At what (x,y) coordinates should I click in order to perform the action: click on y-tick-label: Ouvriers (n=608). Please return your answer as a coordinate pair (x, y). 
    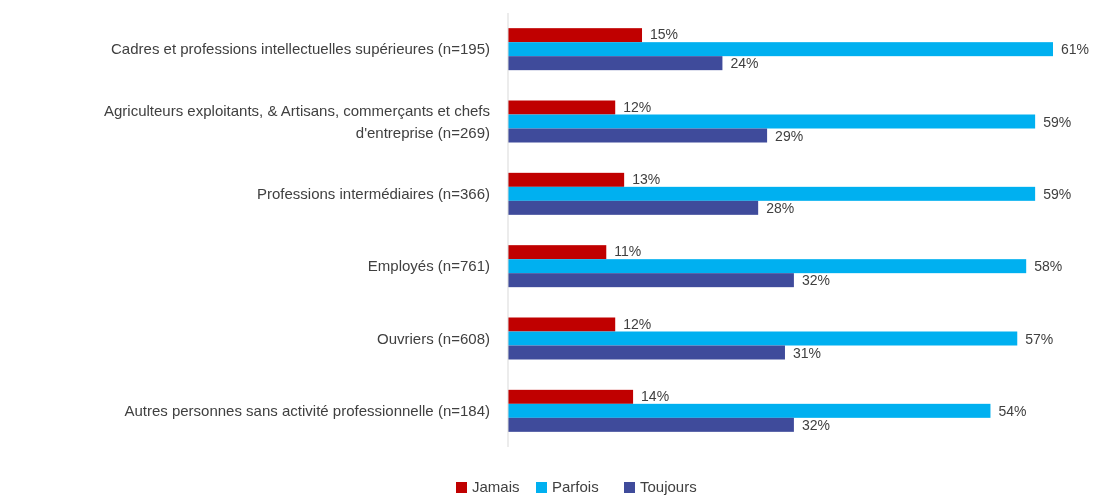
    Looking at the image, I should click on (433, 338).